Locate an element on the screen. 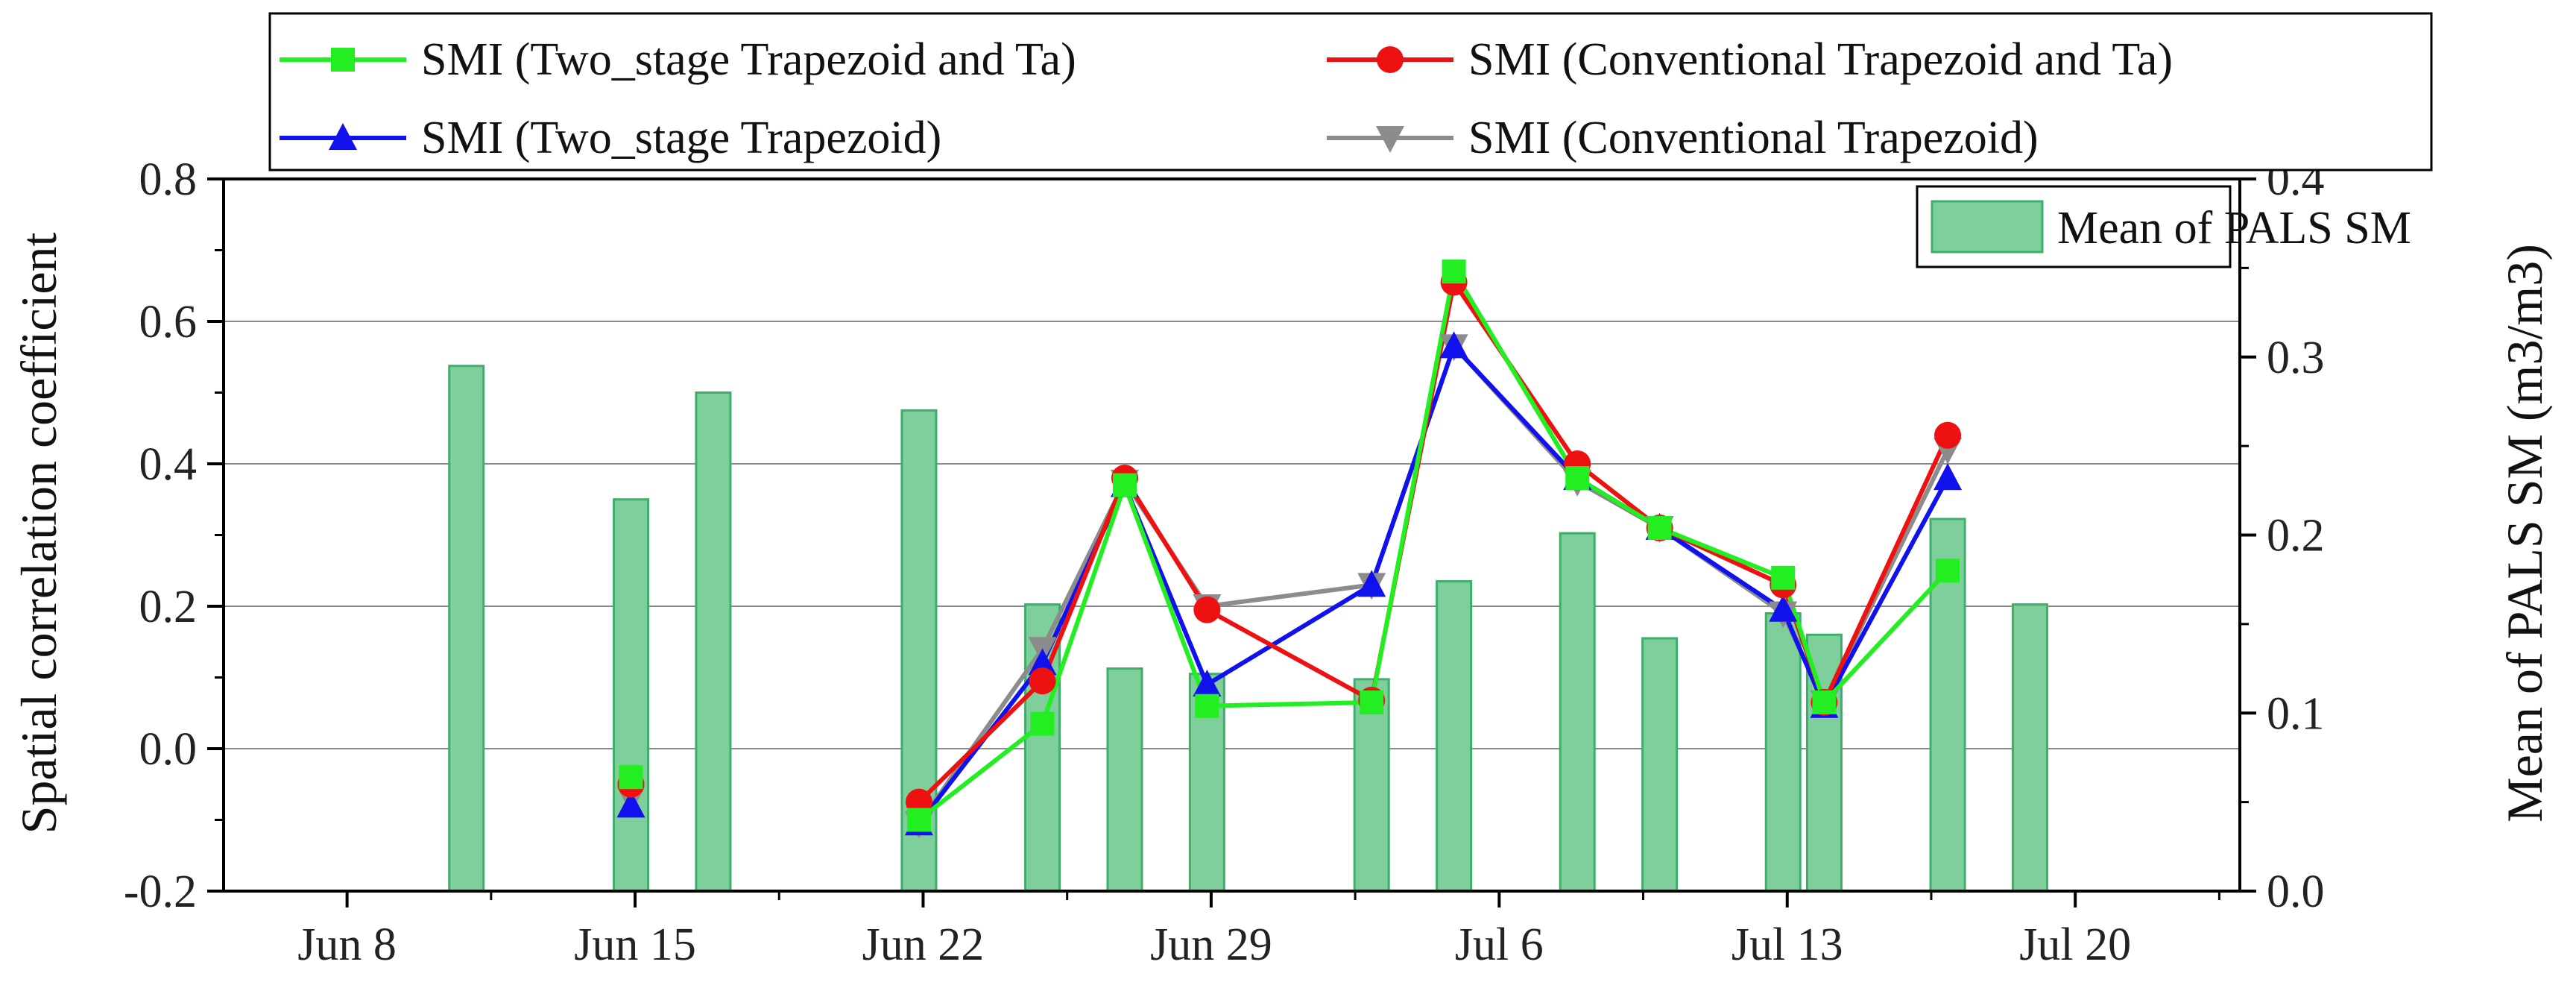 The image size is (2576, 994). y-left-tick-label: 0.2 is located at coordinates (168, 607).